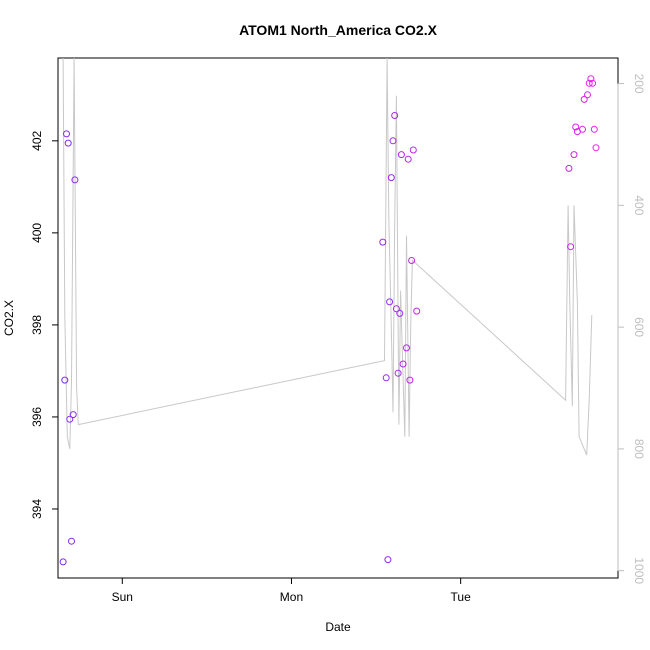 This screenshot has height=650, width=650. Describe the element at coordinates (291, 597) in the screenshot. I see `x-tick-label: Mon` at that location.